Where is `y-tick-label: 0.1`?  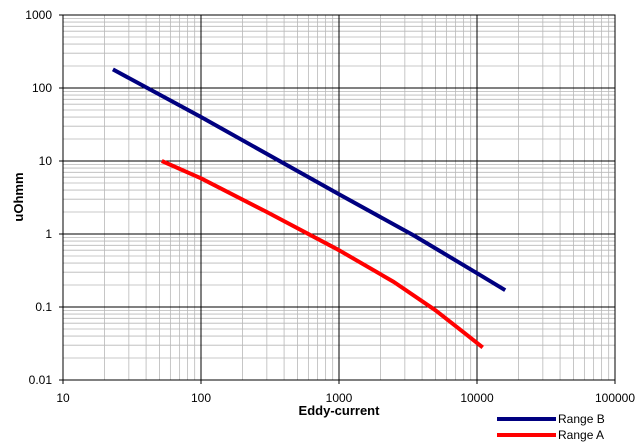 y-tick-label: 0.1 is located at coordinates (43, 307).